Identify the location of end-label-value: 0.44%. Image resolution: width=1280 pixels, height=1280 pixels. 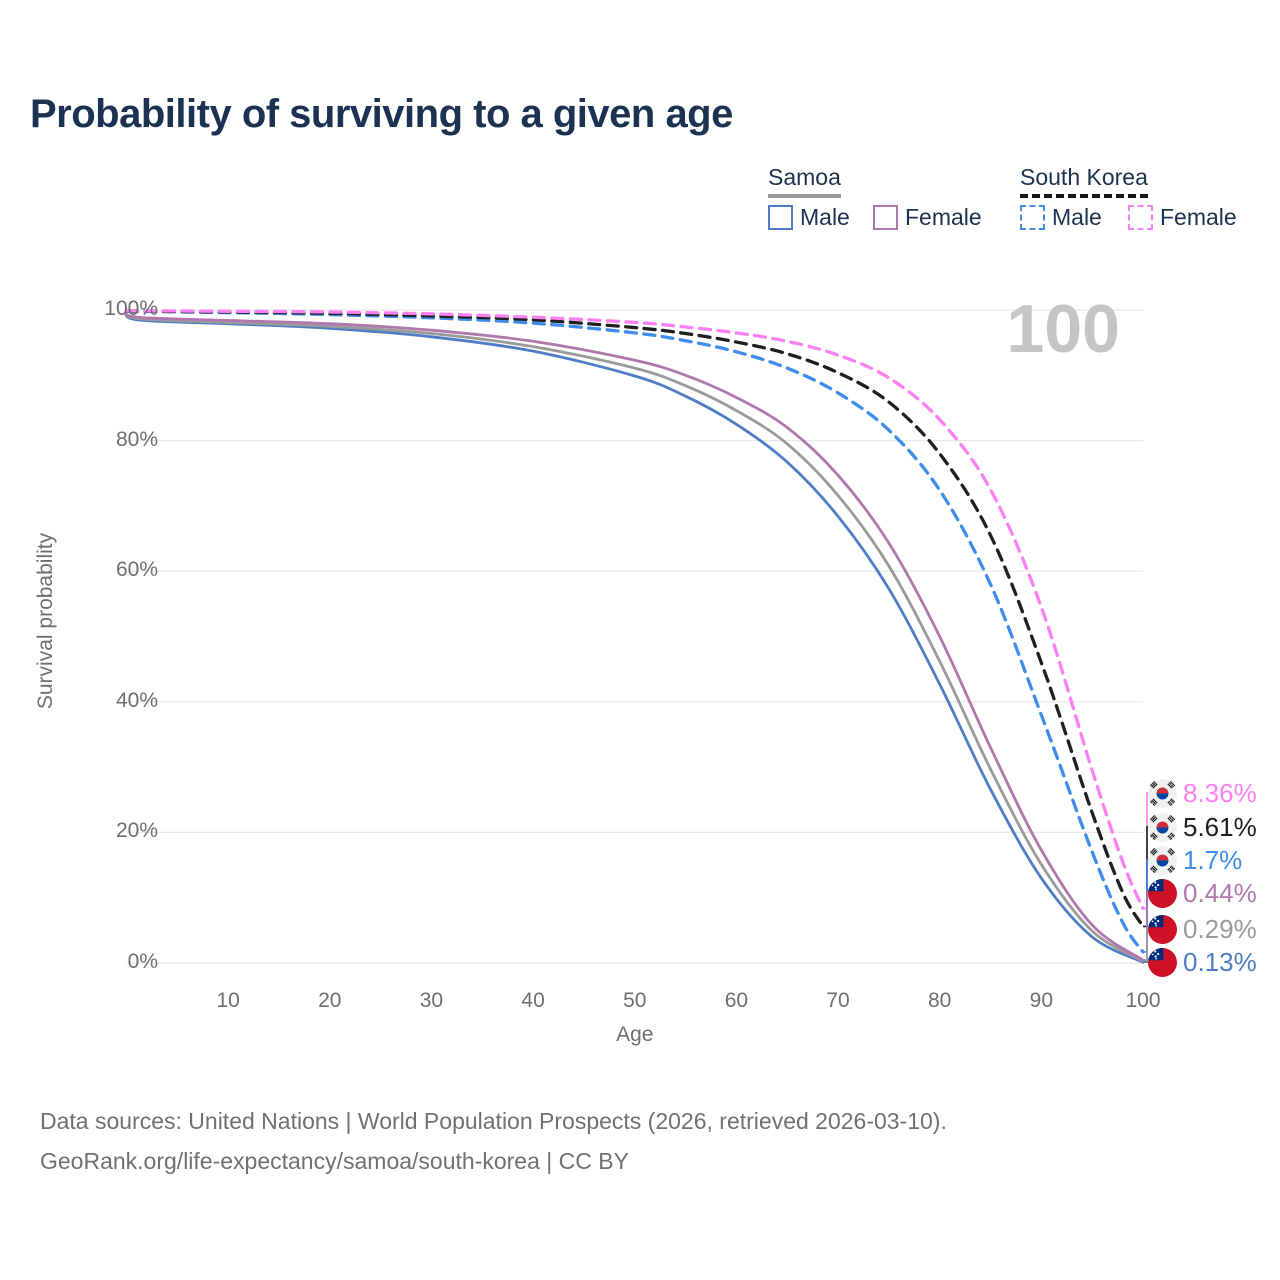
(1220, 892).